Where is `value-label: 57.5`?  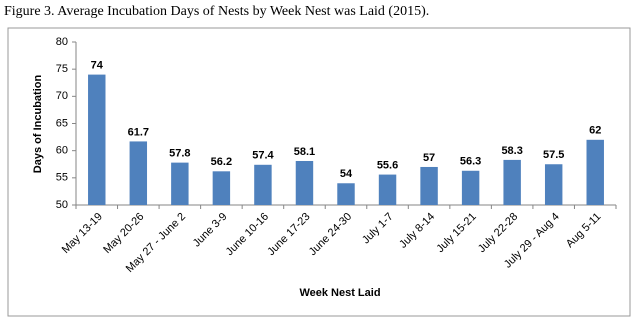 value-label: 57.5 is located at coordinates (553, 155).